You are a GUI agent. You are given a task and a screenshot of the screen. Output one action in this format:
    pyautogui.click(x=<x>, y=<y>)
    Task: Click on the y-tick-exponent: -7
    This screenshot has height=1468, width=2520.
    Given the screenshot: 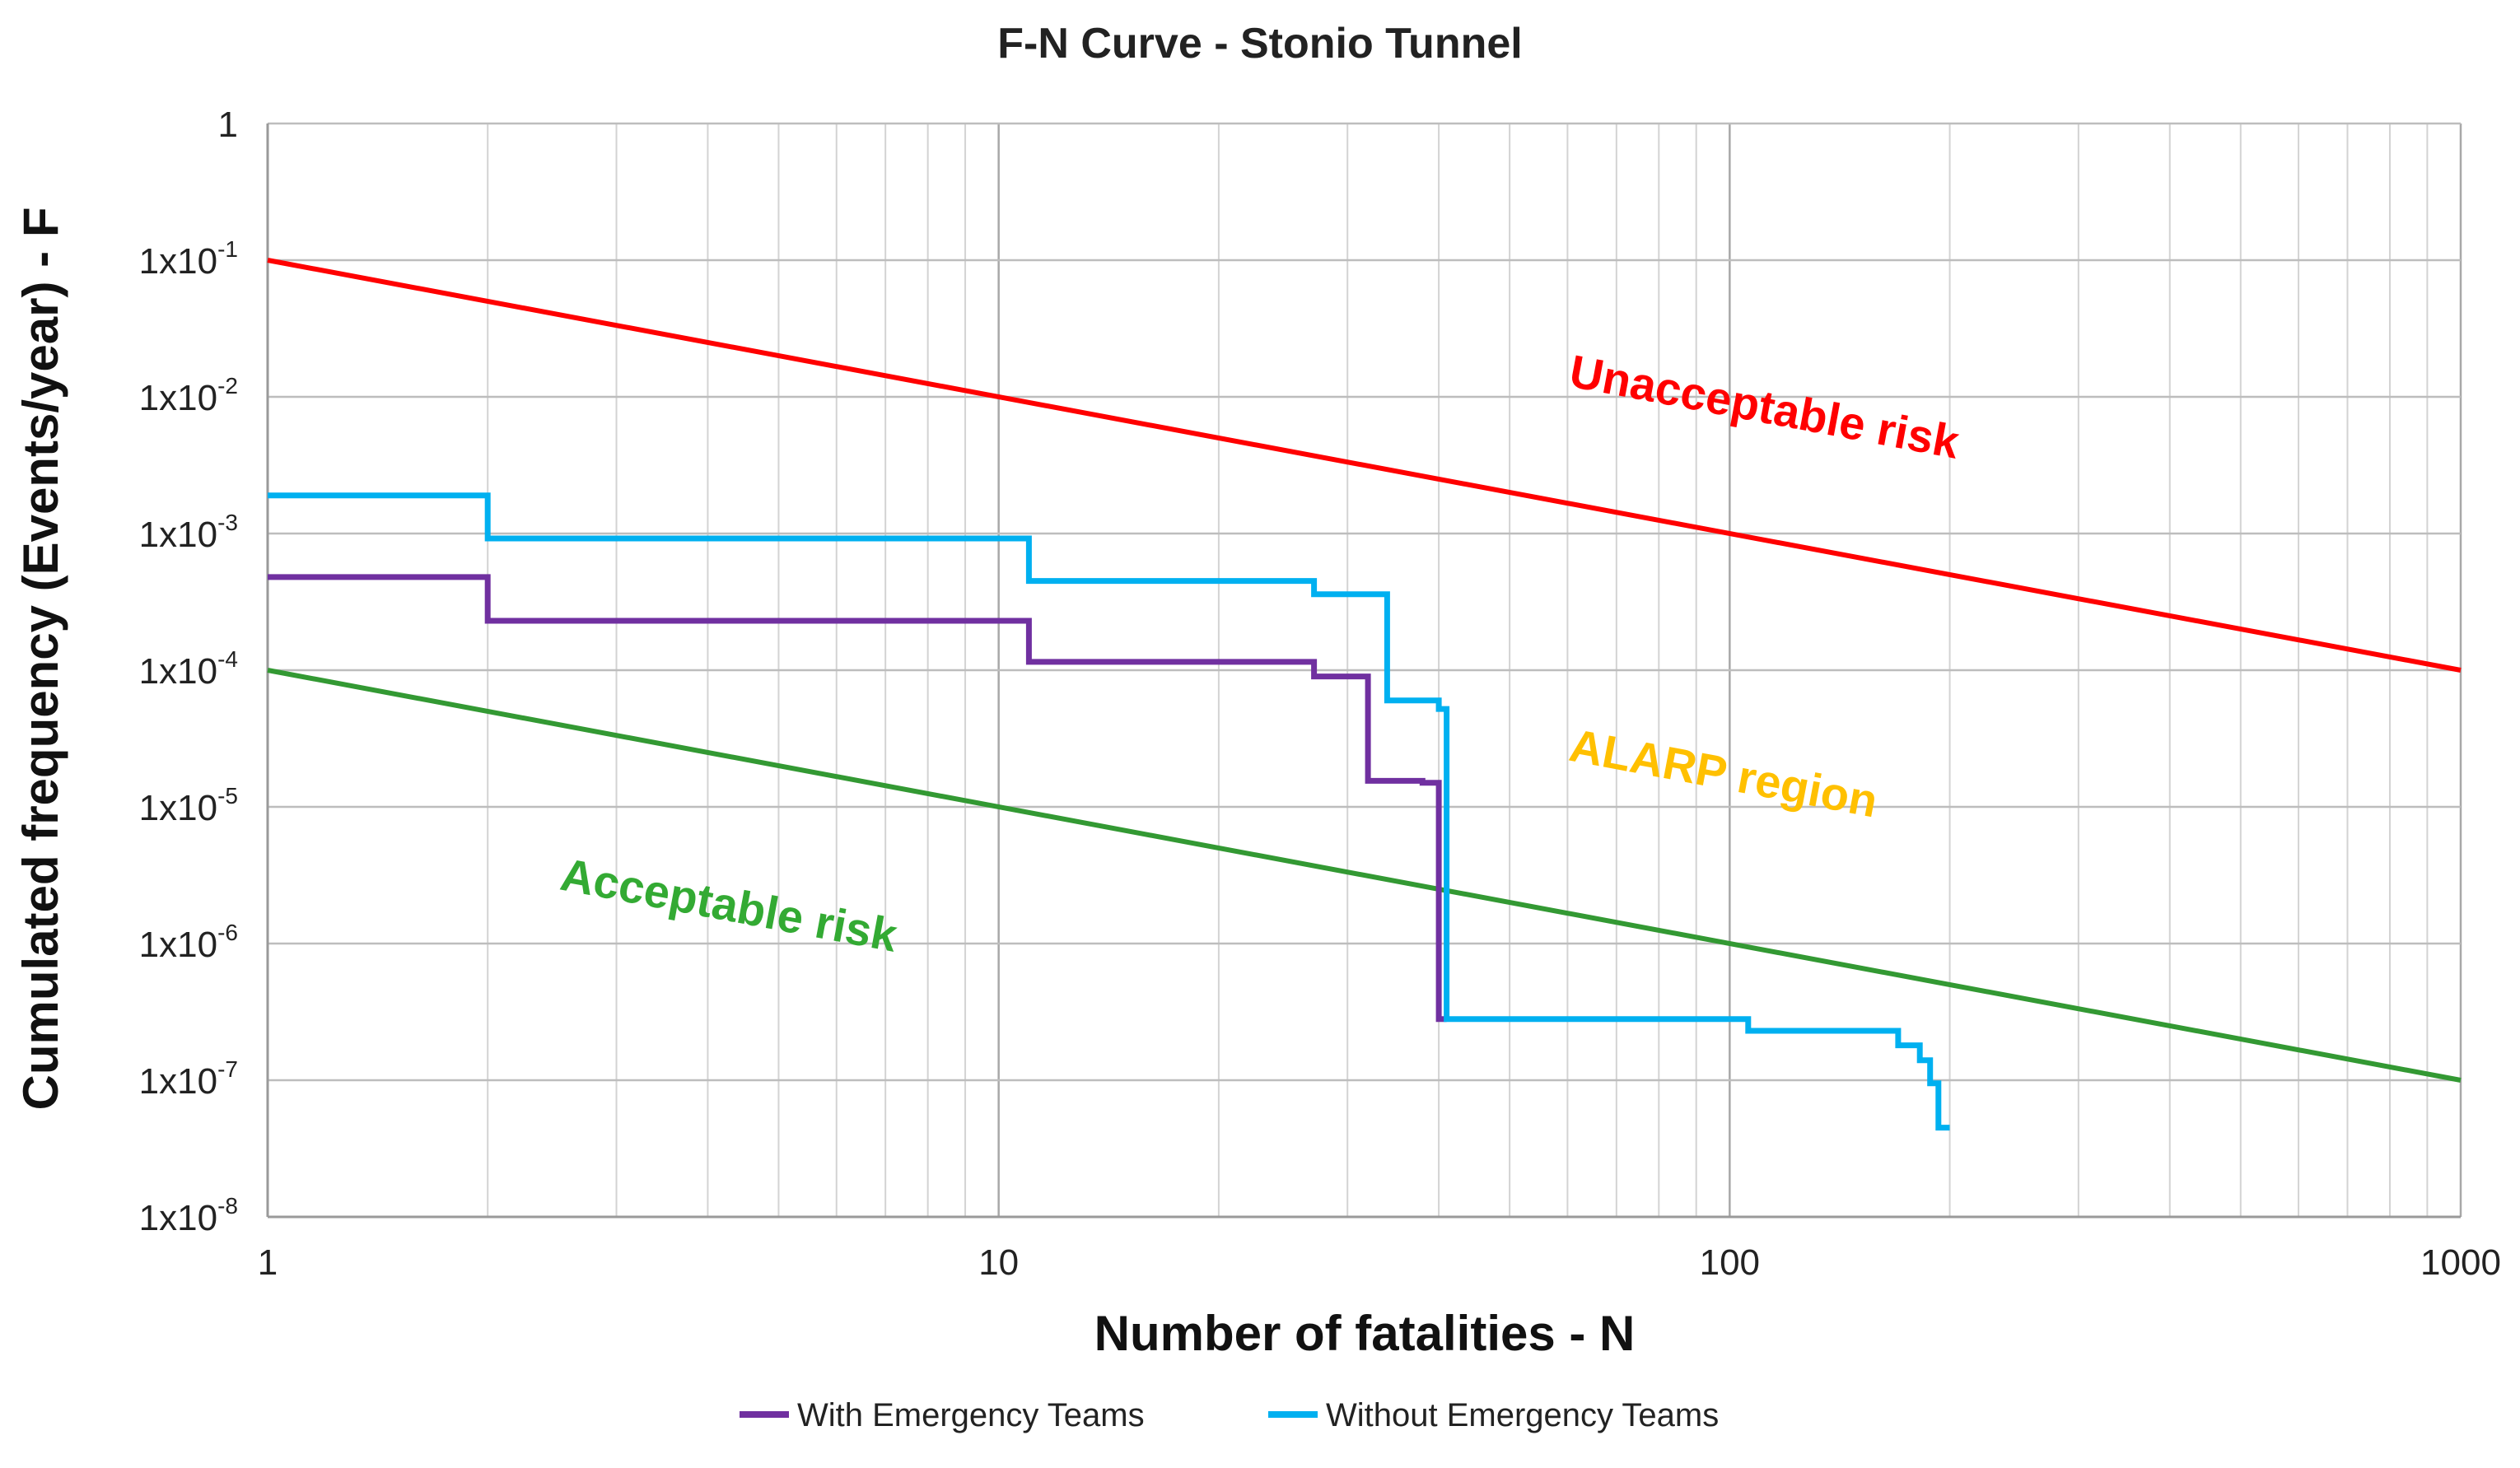 What is the action you would take?
    pyautogui.click(x=227, y=1069)
    